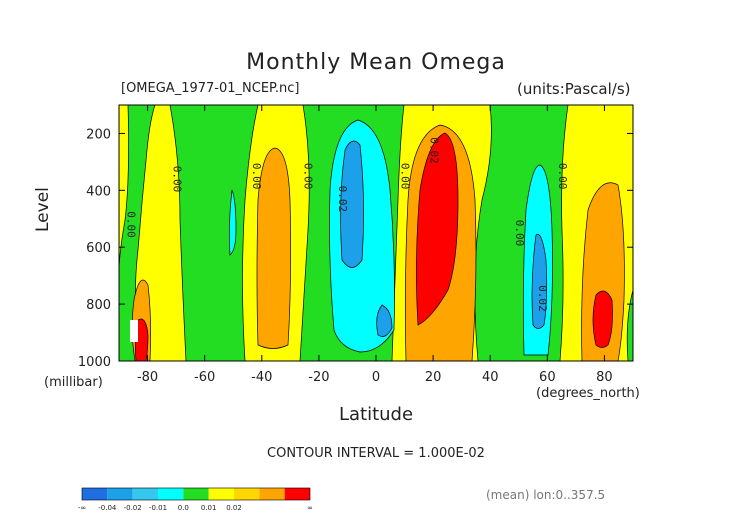 The width and height of the screenshot is (752, 532). I want to click on colorbar-label: 0.0, so click(183, 508).